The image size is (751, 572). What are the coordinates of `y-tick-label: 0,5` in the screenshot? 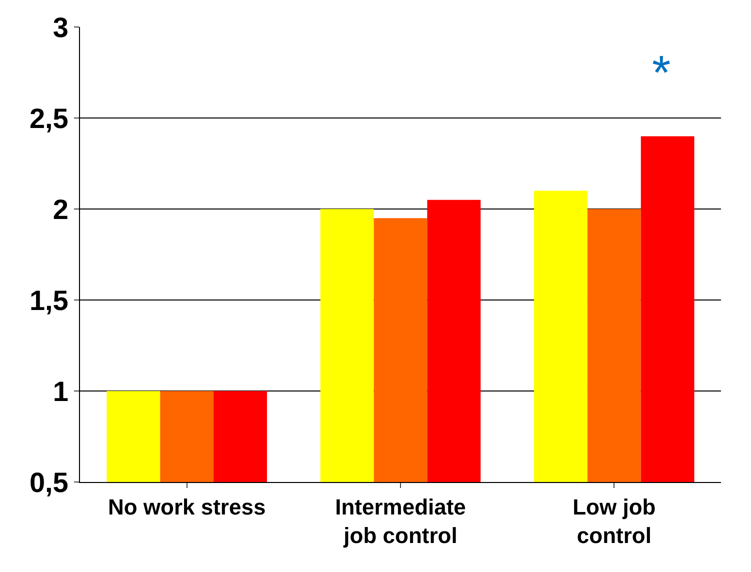 It's located at (48, 482).